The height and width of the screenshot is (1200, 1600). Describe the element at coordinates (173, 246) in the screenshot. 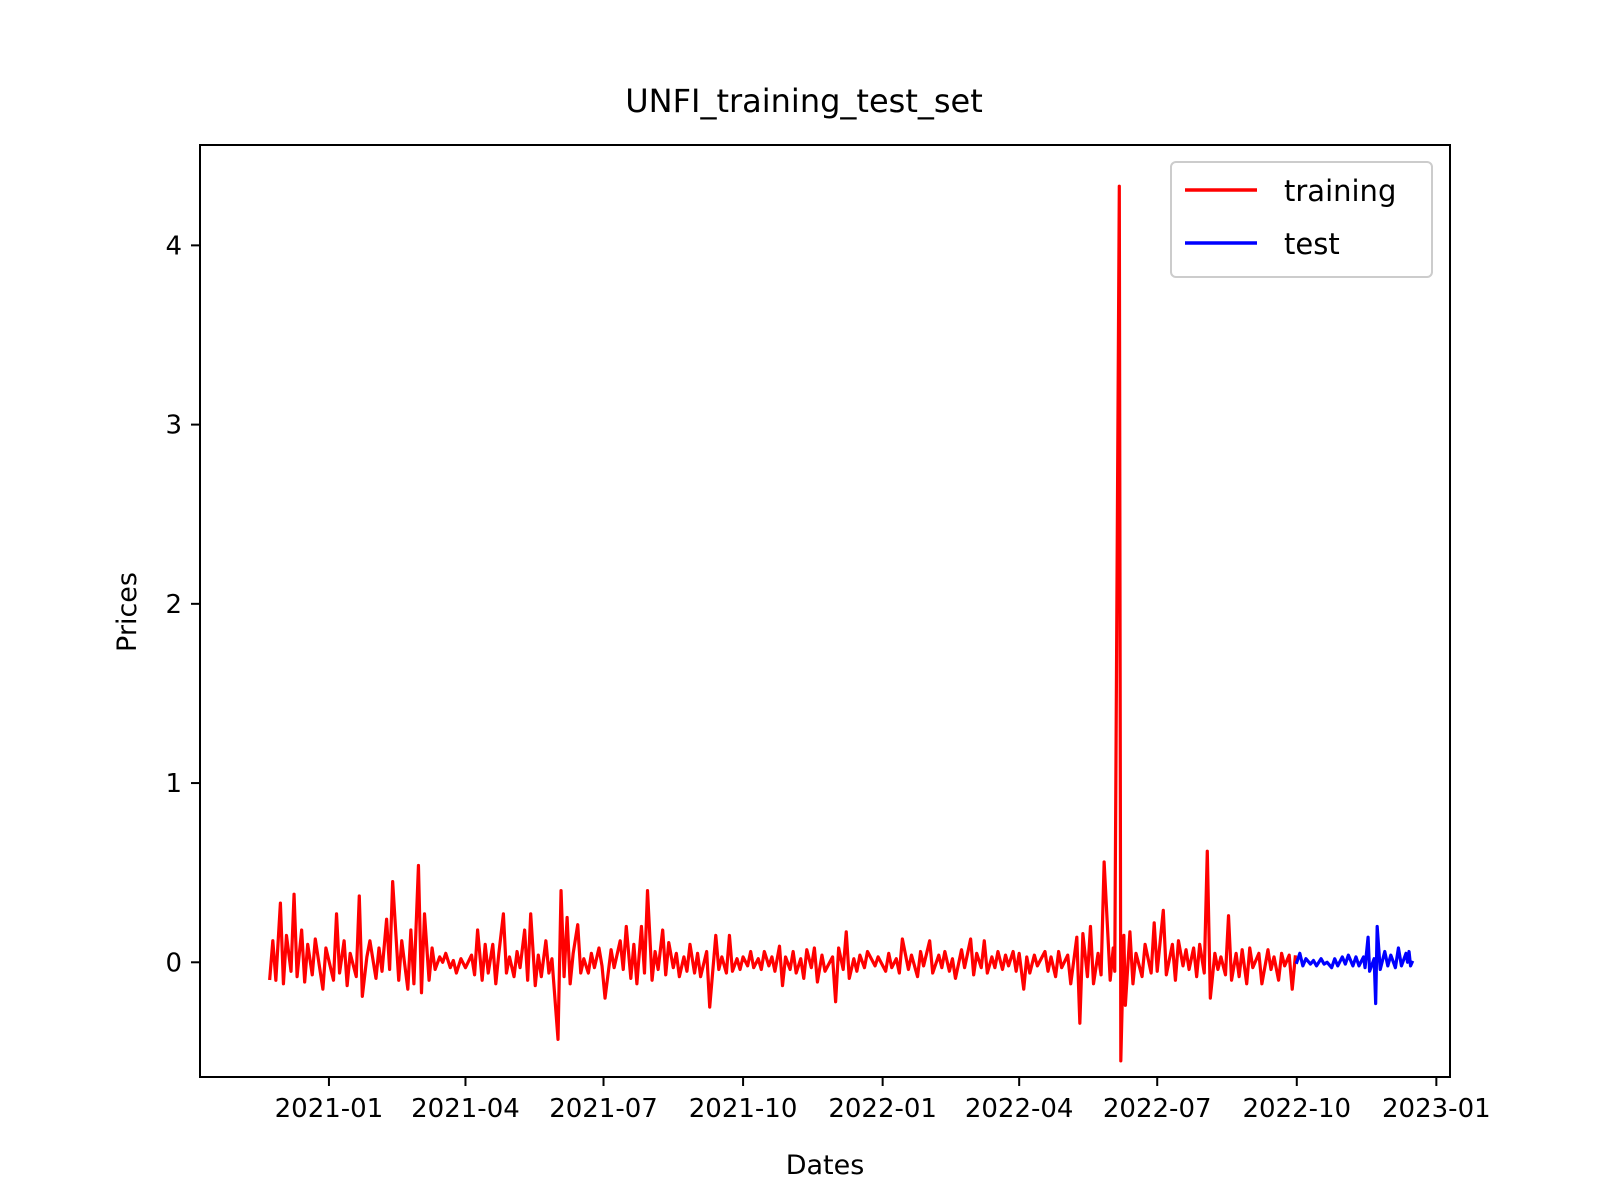

I see `y-tick-label: 4` at that location.